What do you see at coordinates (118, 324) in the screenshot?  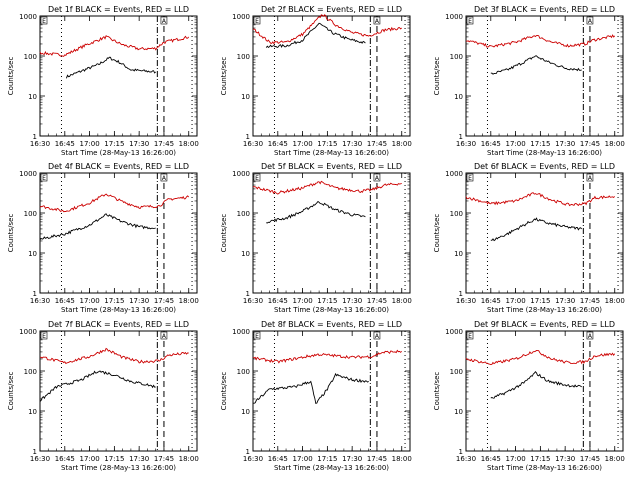 I see `chart-title: Det 7f BLACK = Events, RED = LLD` at bounding box center [118, 324].